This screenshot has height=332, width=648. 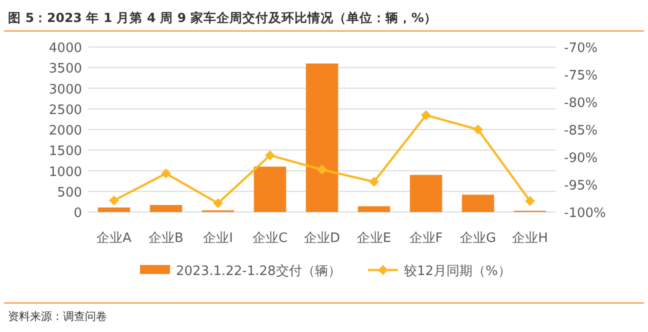 I want to click on y2-tick-label: -100%, so click(x=585, y=213).